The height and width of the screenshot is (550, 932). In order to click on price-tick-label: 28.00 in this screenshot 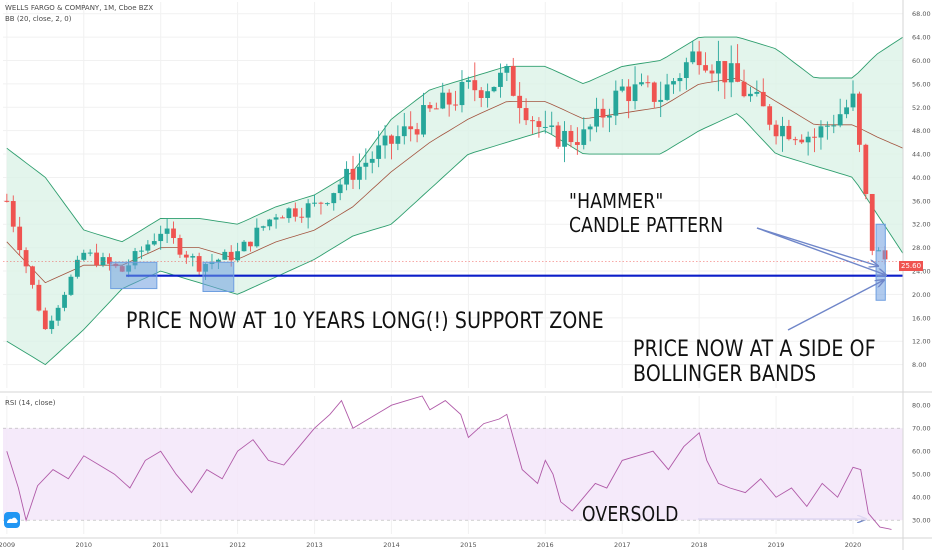, I will do `click(921, 248)`.